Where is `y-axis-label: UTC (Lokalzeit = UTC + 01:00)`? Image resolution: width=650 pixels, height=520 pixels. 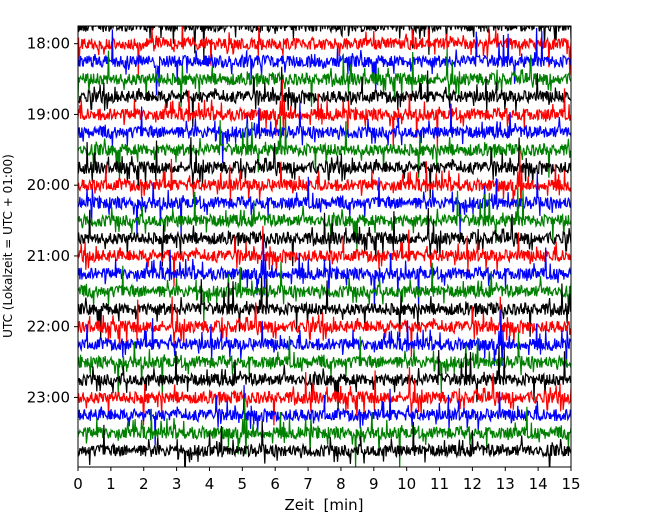
y-axis-label: UTC (Lokalzeit = UTC + 01:00) is located at coordinates (8, 246).